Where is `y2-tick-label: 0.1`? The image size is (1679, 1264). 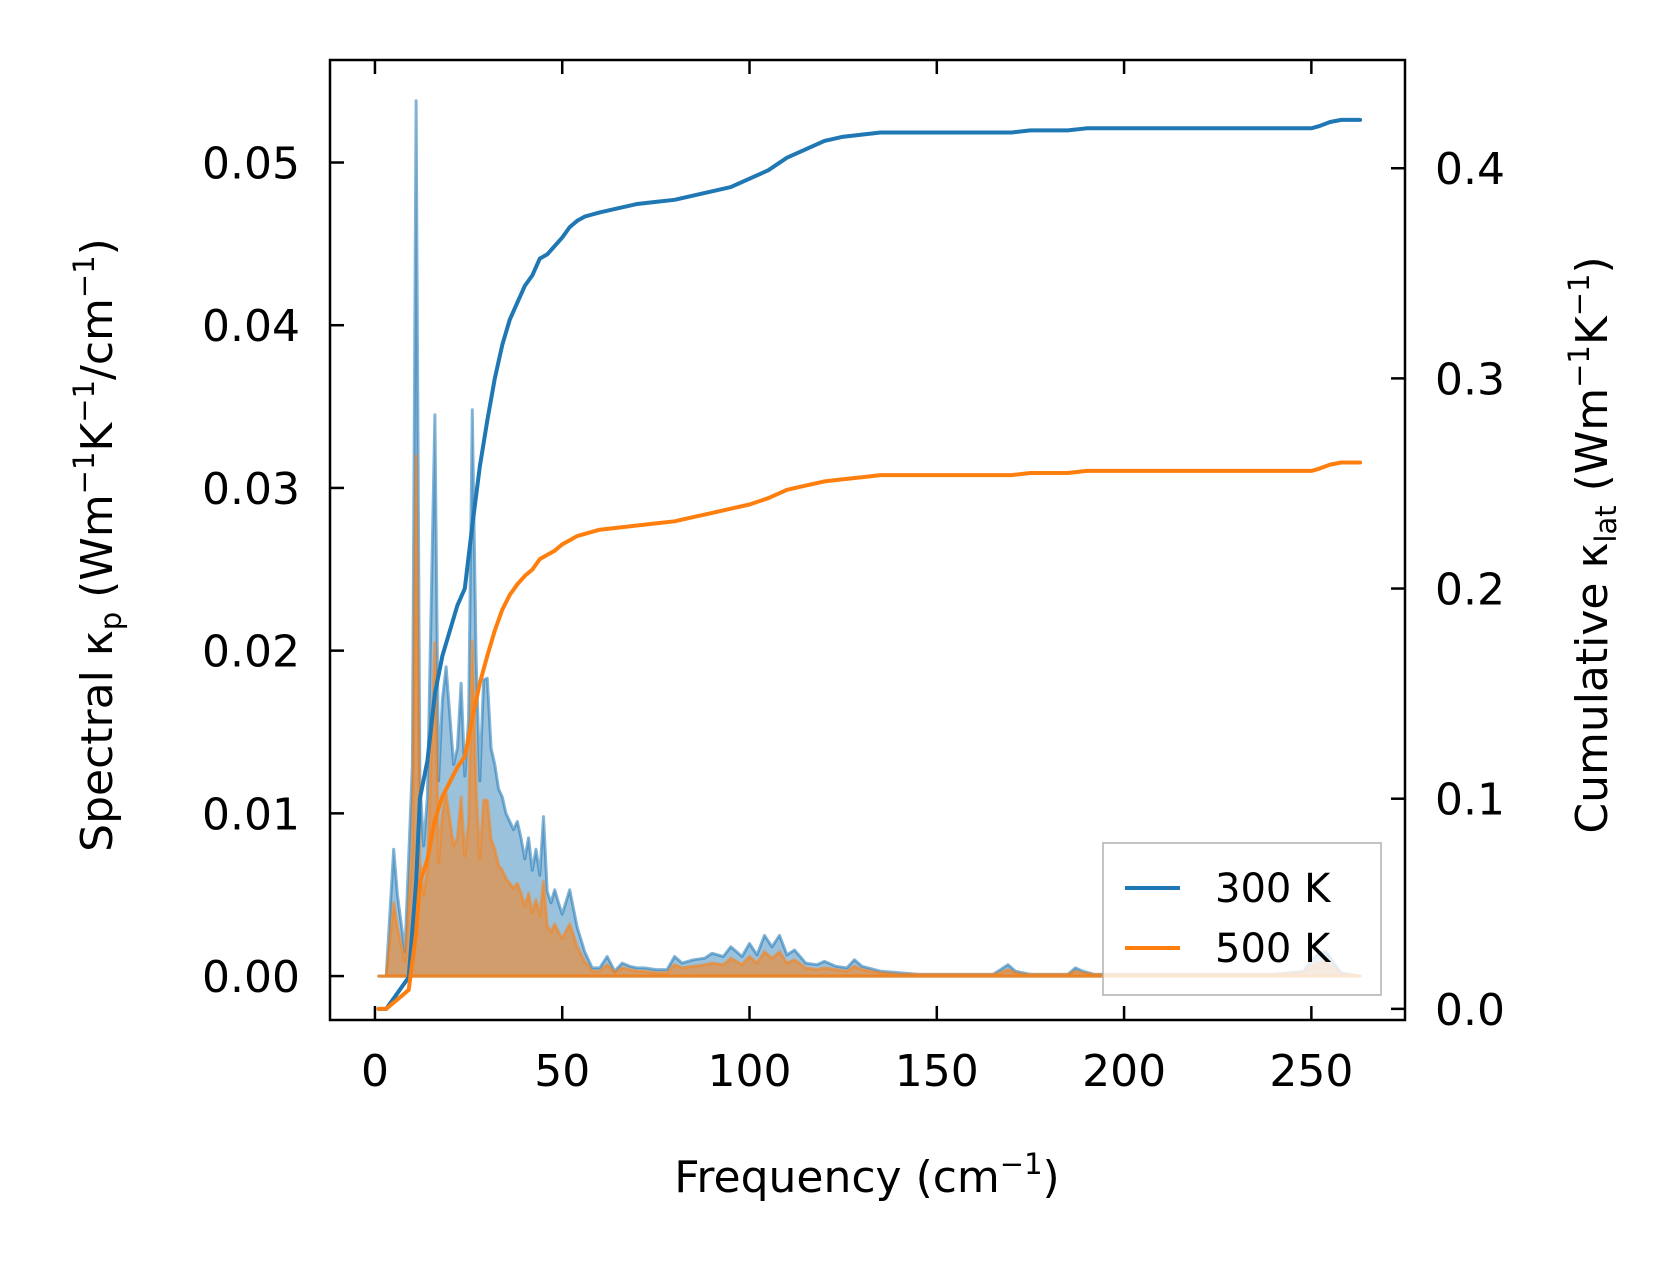 y2-tick-label: 0.1 is located at coordinates (1470, 800).